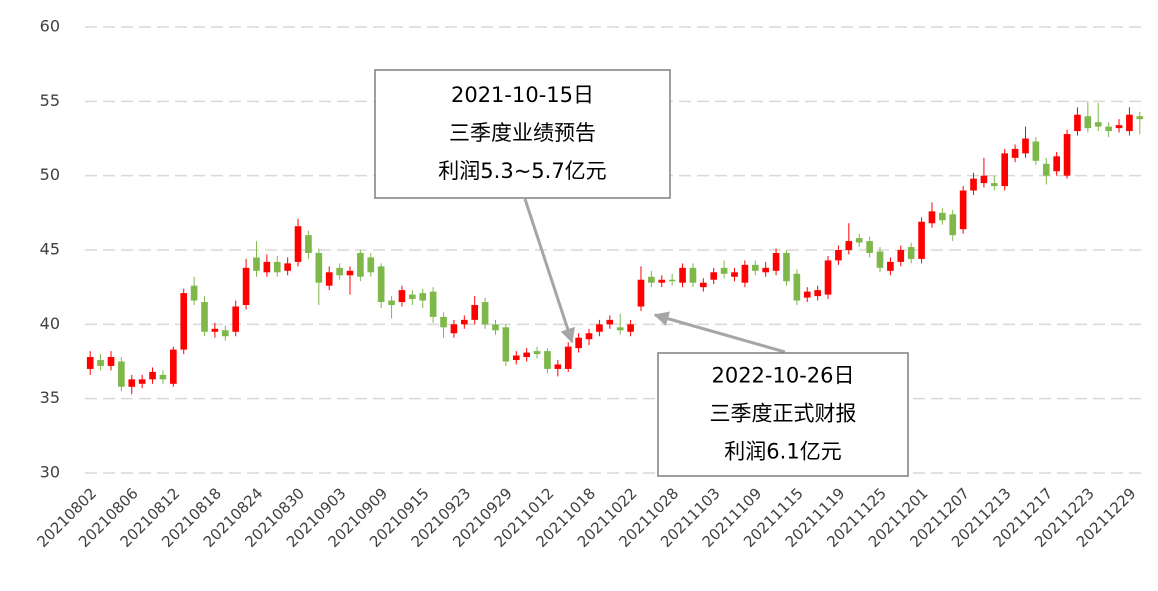 This screenshot has height=591, width=1158. I want to click on y-tick-label: 60, so click(50, 26).